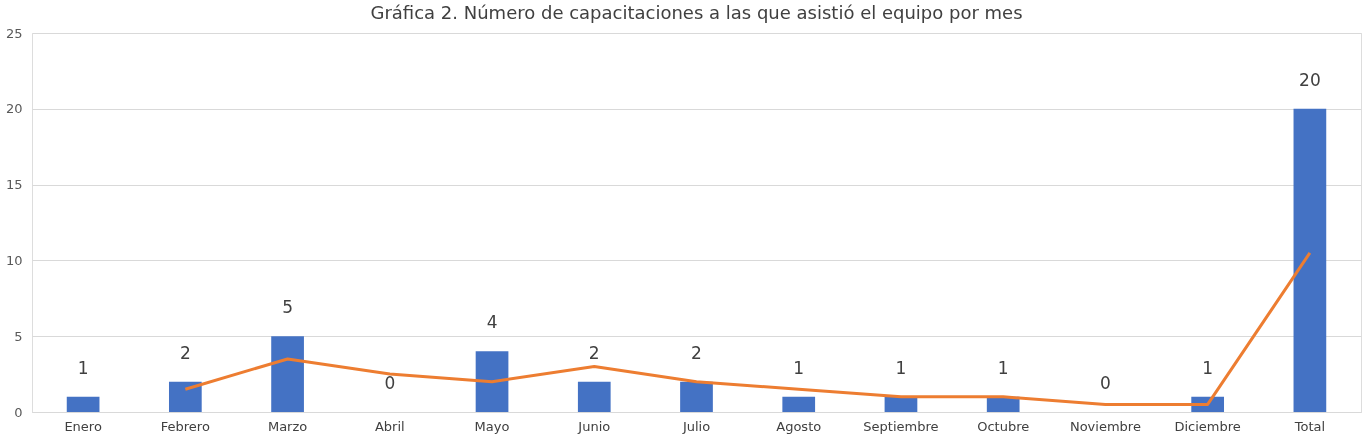  I want to click on x-tick-label: Junio, so click(594, 426).